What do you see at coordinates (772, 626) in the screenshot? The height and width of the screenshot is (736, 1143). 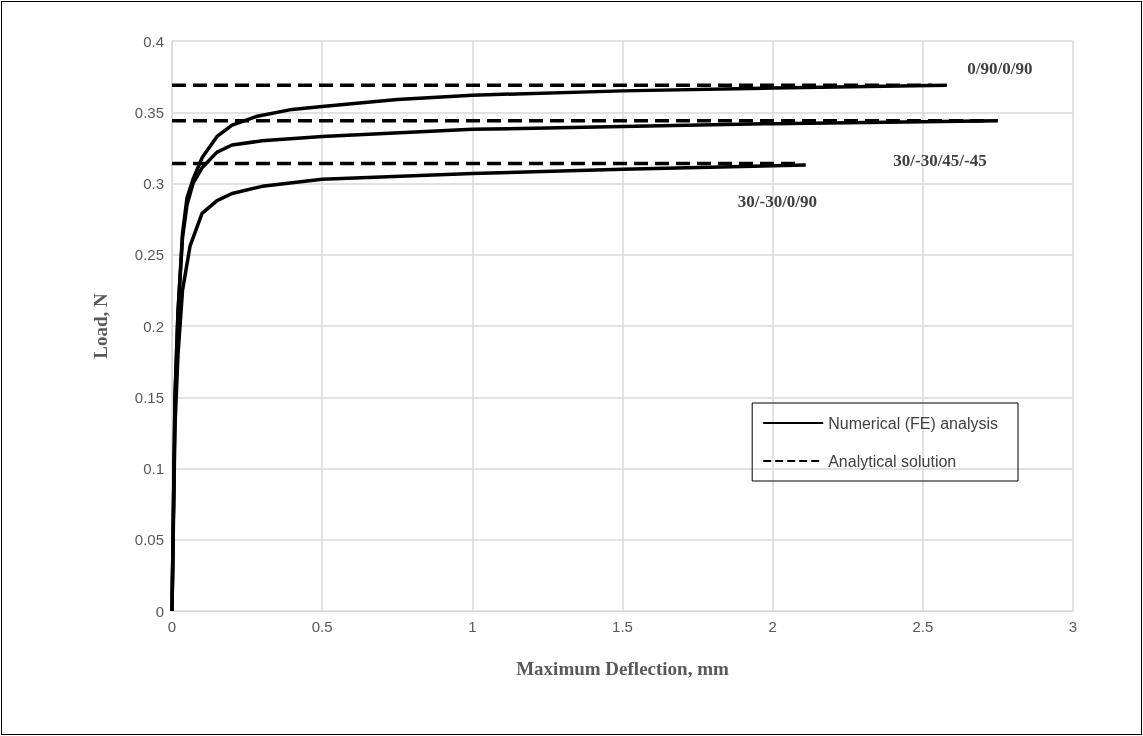 I see `x-tick-label: 2` at bounding box center [772, 626].